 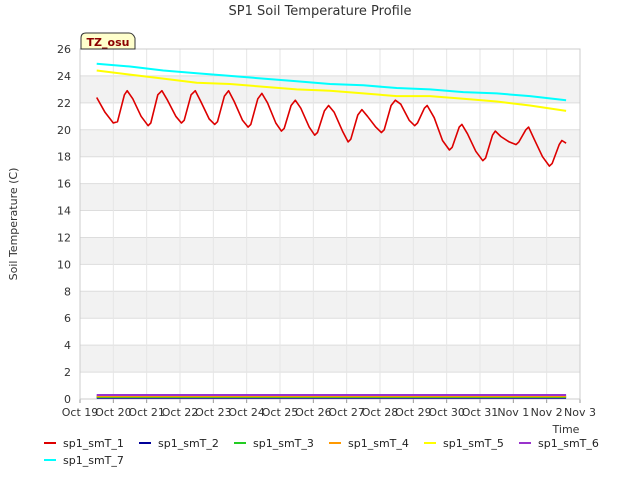 What do you see at coordinates (246, 412) in the screenshot?
I see `x-tick-label: Oct 24` at bounding box center [246, 412].